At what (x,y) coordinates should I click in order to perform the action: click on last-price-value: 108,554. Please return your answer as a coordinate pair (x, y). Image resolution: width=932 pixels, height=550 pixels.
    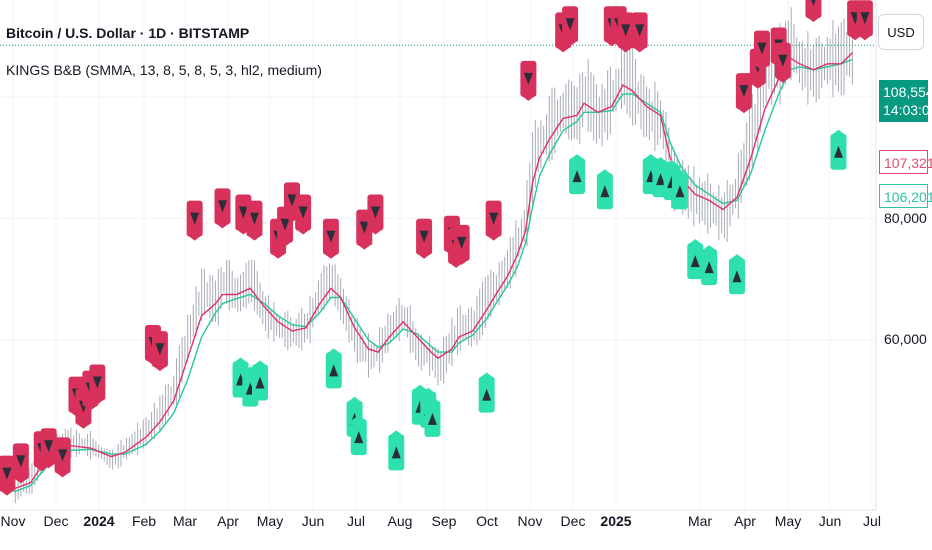
    Looking at the image, I should click on (907, 92).